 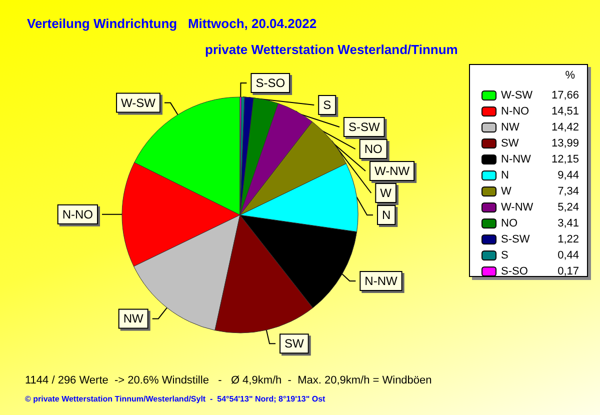 I want to click on legend-label: NW, so click(x=510, y=128).